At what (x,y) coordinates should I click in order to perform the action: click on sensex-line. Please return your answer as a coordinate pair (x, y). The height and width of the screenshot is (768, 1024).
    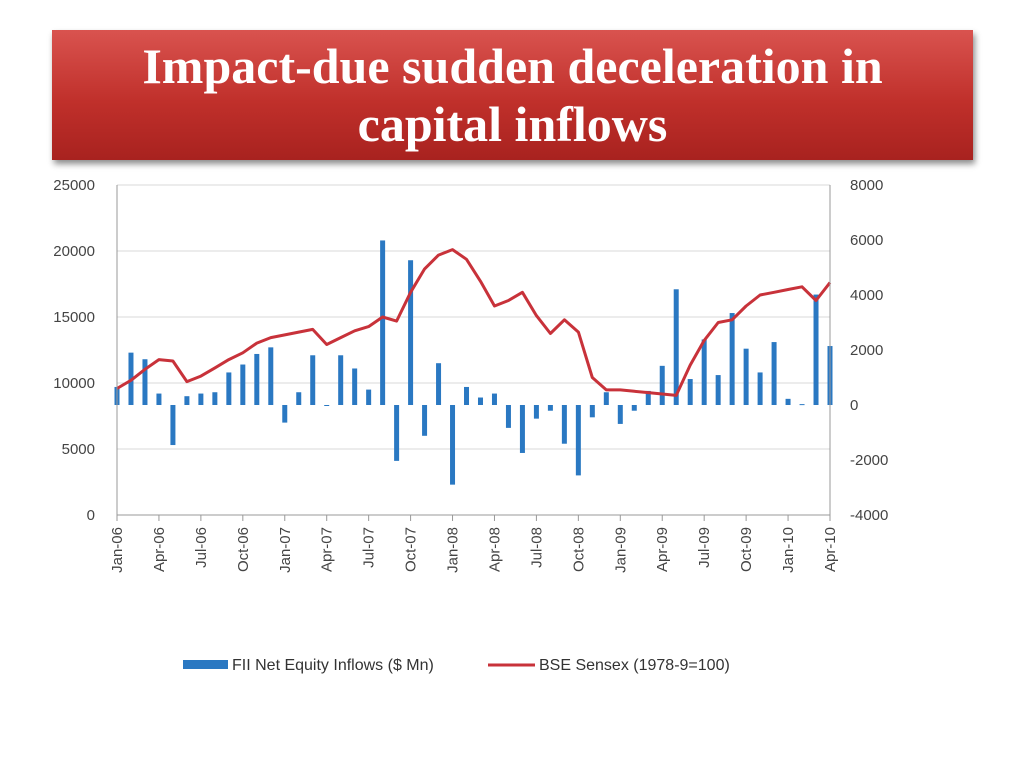
    Looking at the image, I should click on (474, 322).